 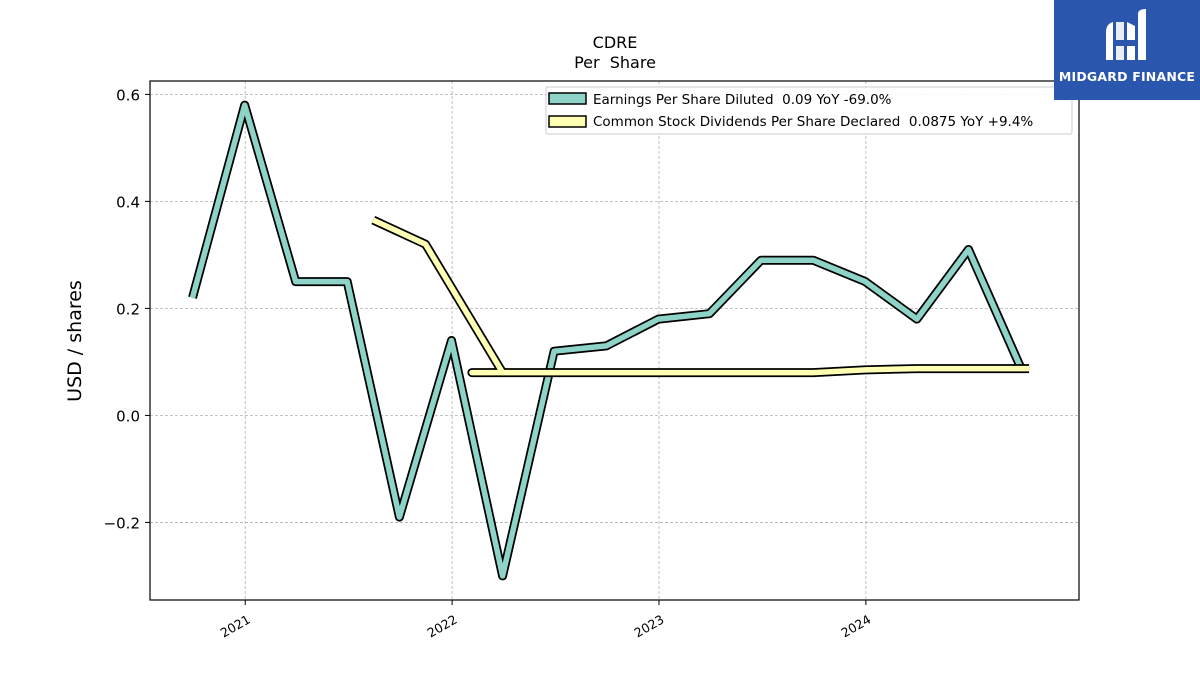 What do you see at coordinates (648, 626) in the screenshot?
I see `x-tick-label: 2023` at bounding box center [648, 626].